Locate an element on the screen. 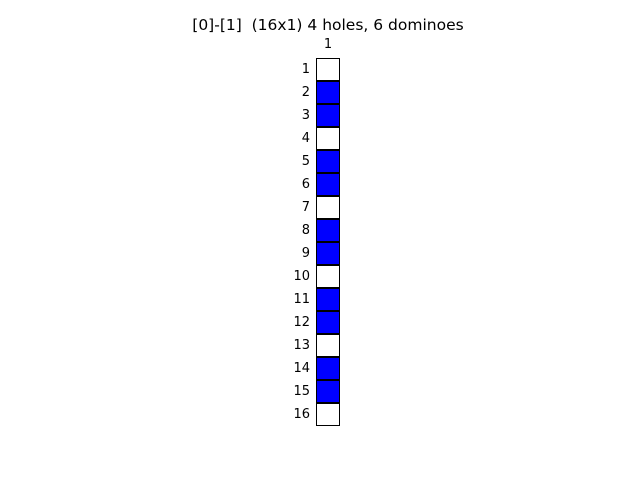 The width and height of the screenshot is (640, 480). board-row: 9 is located at coordinates (321, 253).